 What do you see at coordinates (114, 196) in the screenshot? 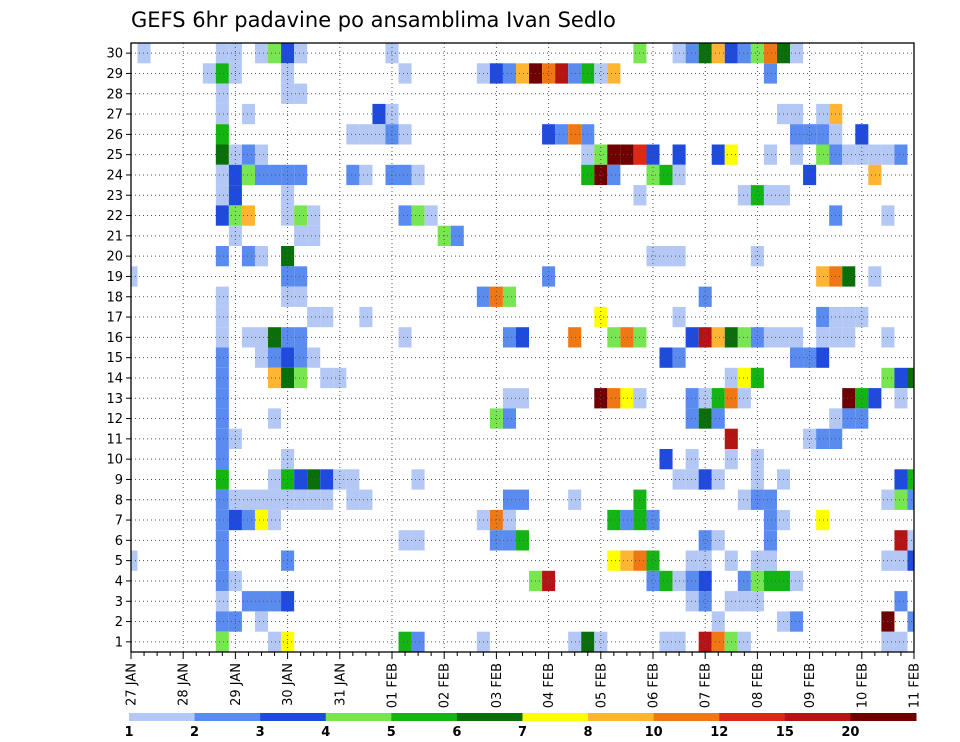
I see `y-tick-label: 23` at bounding box center [114, 196].